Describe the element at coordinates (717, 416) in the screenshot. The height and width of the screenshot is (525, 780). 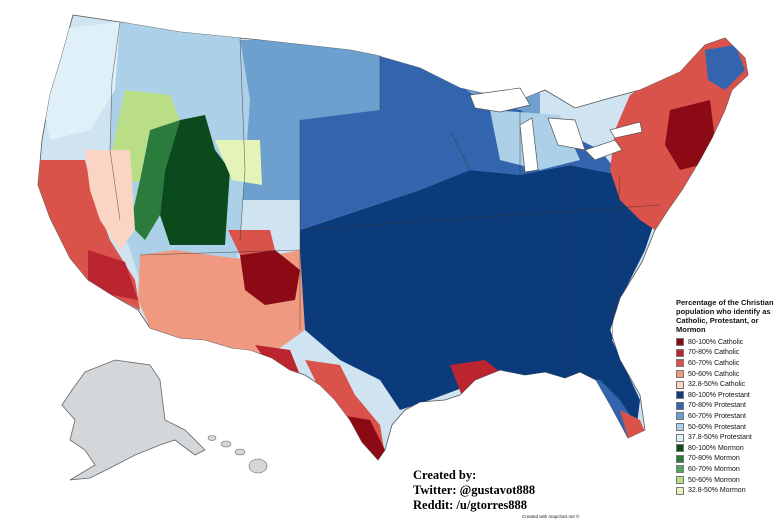
I see `legend-label: 60-70% Protestant` at that location.